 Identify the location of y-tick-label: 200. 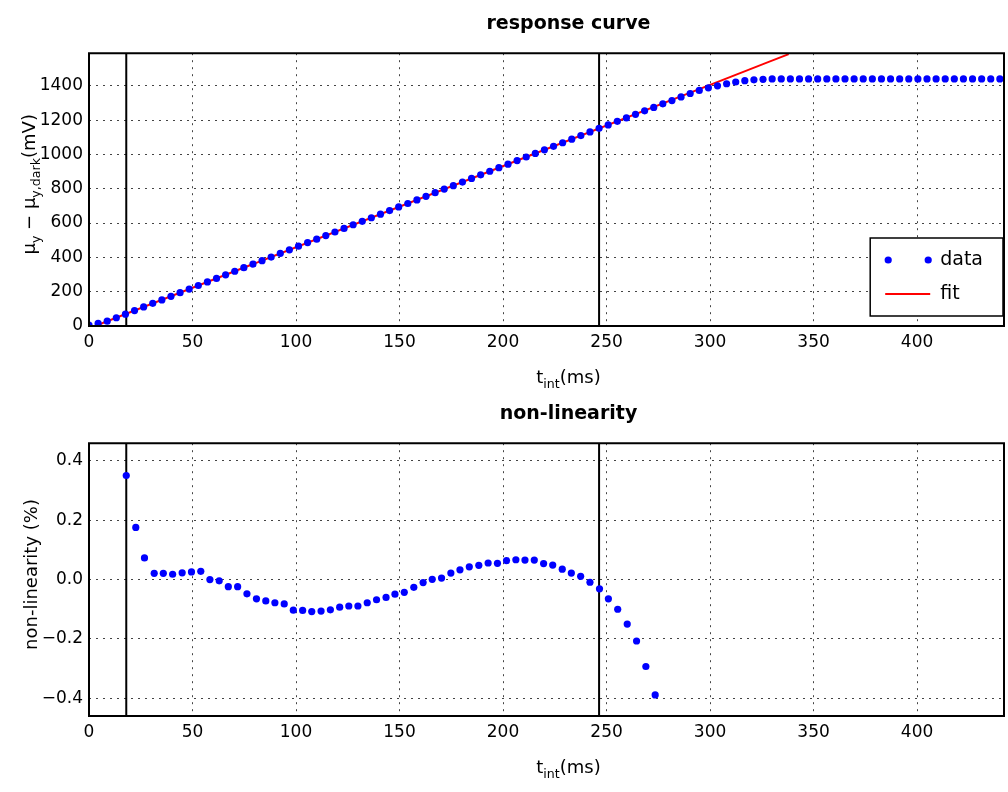
(66, 290).